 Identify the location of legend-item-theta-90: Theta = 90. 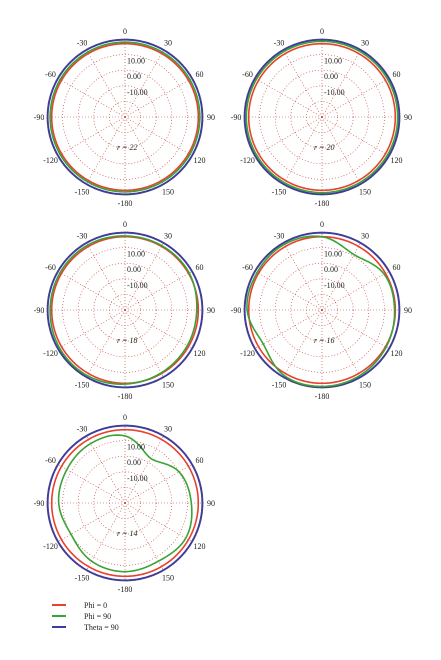
(85, 627).